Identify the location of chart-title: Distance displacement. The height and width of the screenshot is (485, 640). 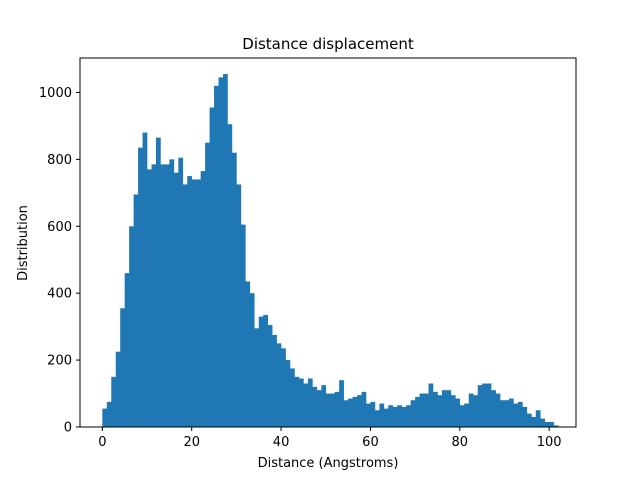
(328, 44).